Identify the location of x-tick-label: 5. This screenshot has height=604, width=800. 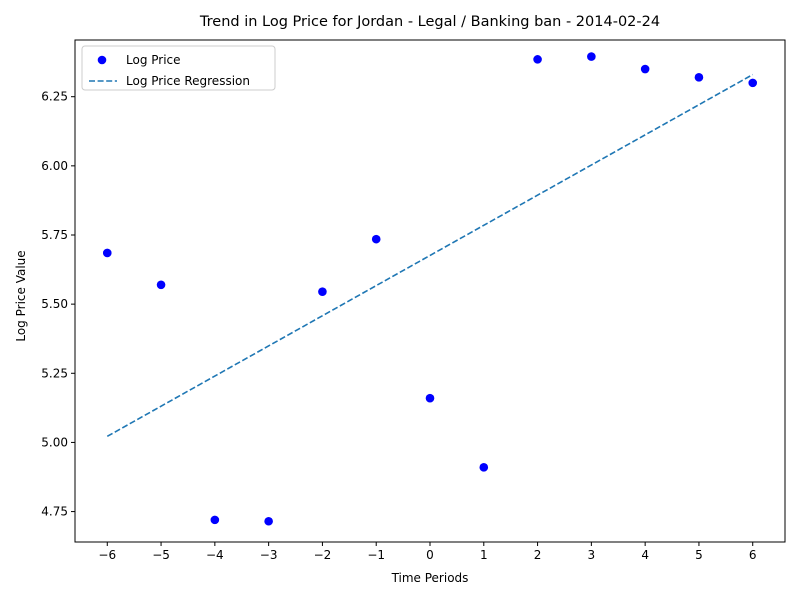
(699, 555).